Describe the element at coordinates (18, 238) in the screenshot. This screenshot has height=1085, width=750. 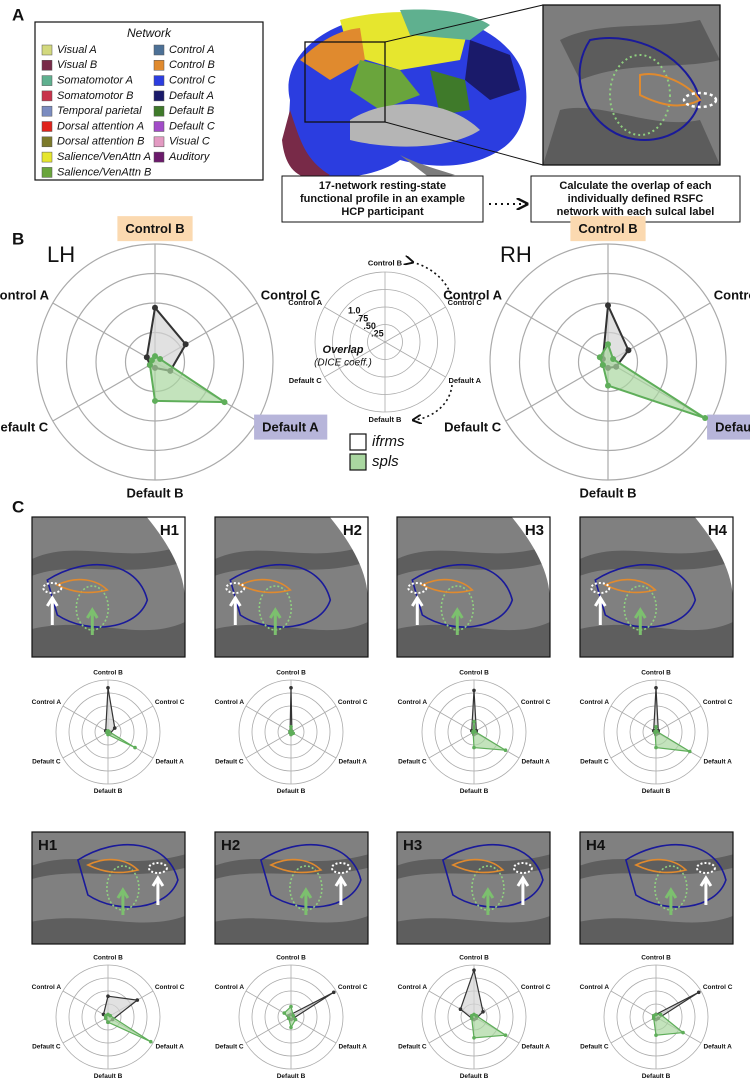
I see `panel-label: B` at that location.